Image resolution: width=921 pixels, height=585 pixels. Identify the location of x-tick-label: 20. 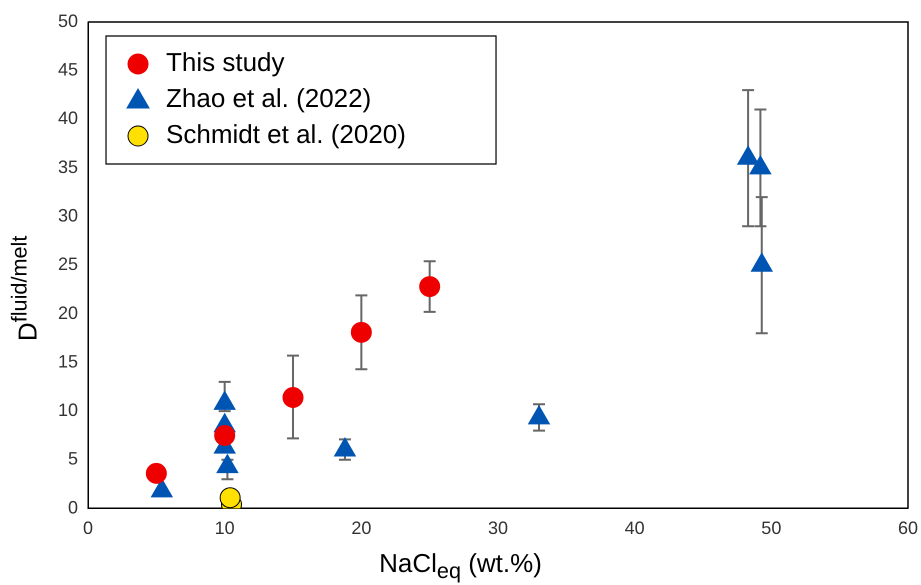
(361, 528).